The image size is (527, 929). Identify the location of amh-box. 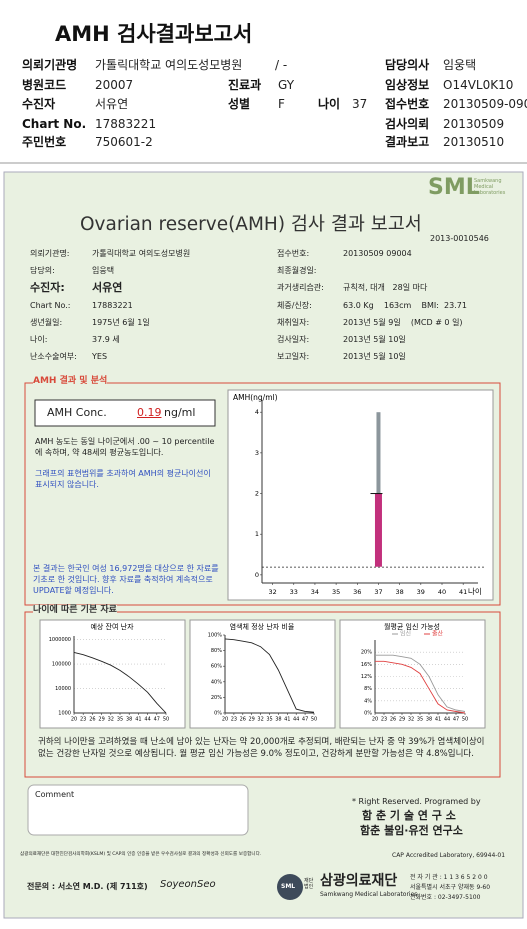
(125, 413).